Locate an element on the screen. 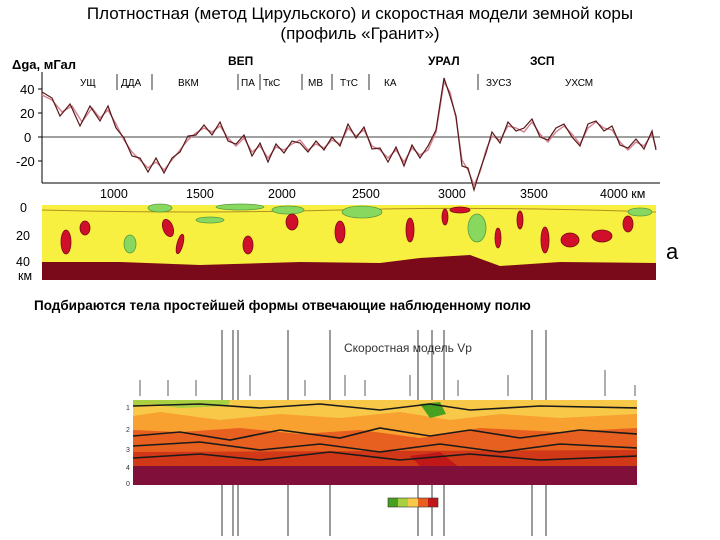 The image size is (720, 540). zone-label: ПА is located at coordinates (248, 83).